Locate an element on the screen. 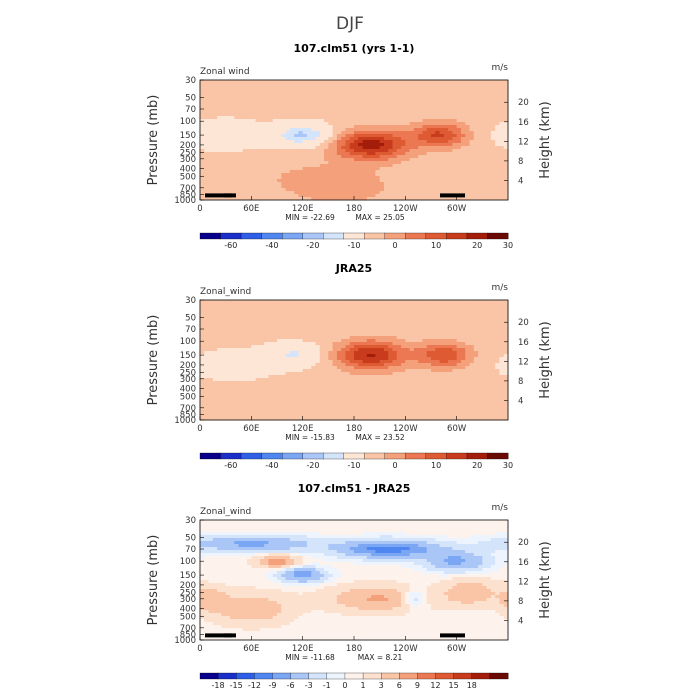 This screenshot has height=700, width=700. lon-tick-label: 120E is located at coordinates (303, 209).